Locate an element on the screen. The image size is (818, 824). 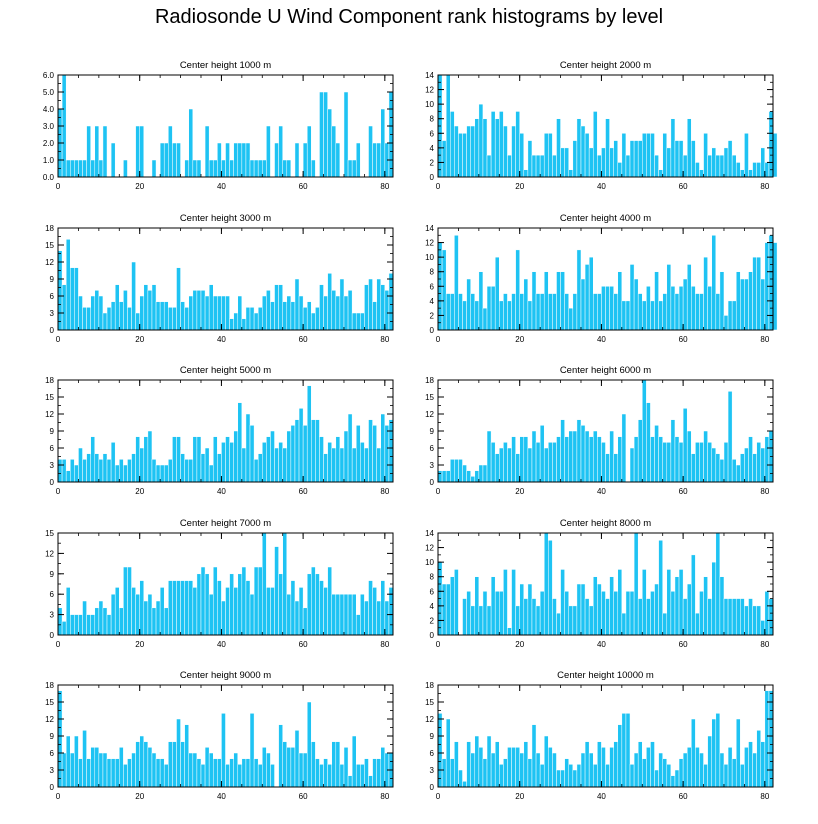
y-tick-label: 4.0 is located at coordinates (49, 109).